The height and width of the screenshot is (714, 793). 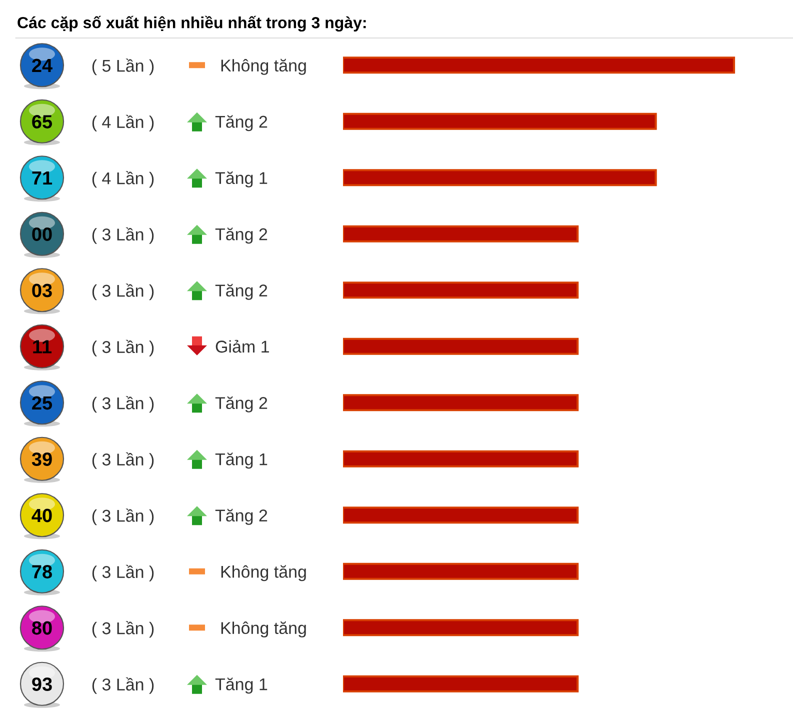 What do you see at coordinates (42, 571) in the screenshot?
I see `y-tick-label: 78` at bounding box center [42, 571].